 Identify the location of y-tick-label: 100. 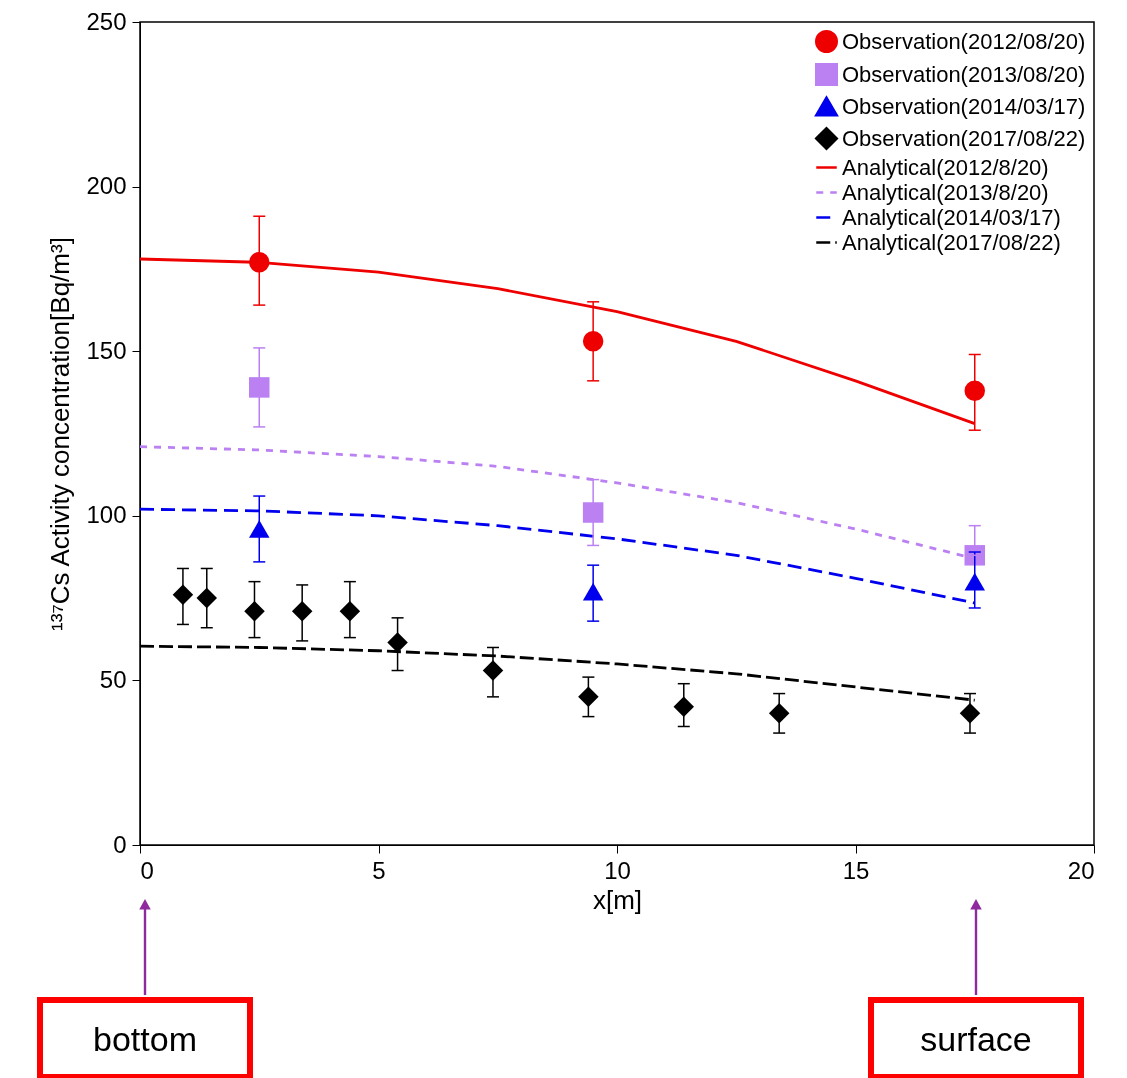
(106, 515).